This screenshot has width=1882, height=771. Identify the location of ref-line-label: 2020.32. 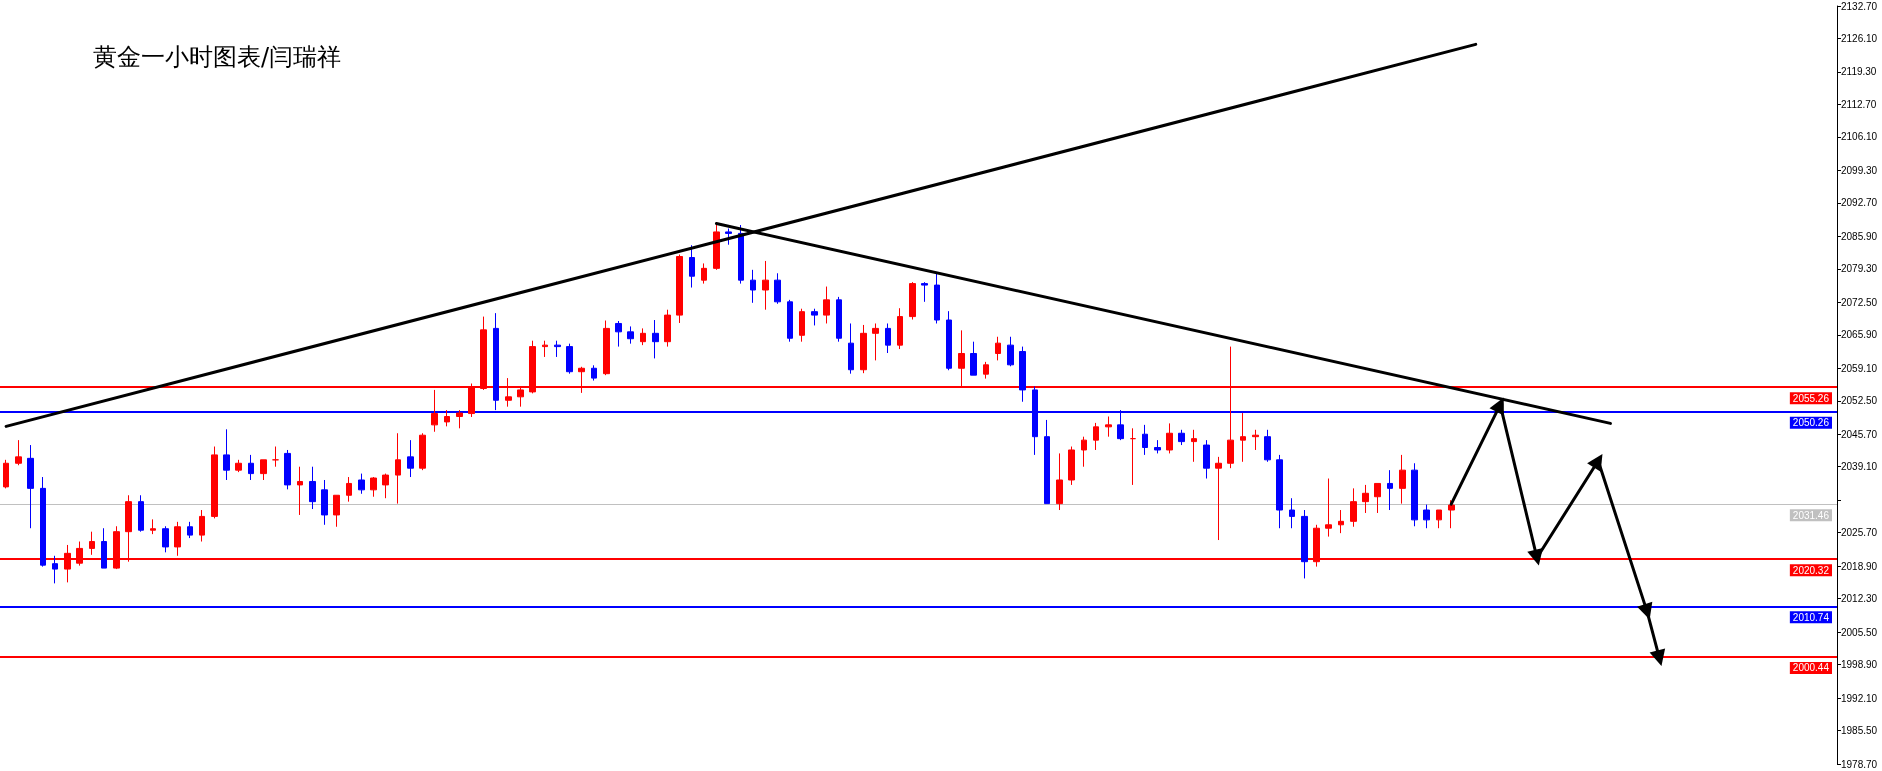
(1811, 570).